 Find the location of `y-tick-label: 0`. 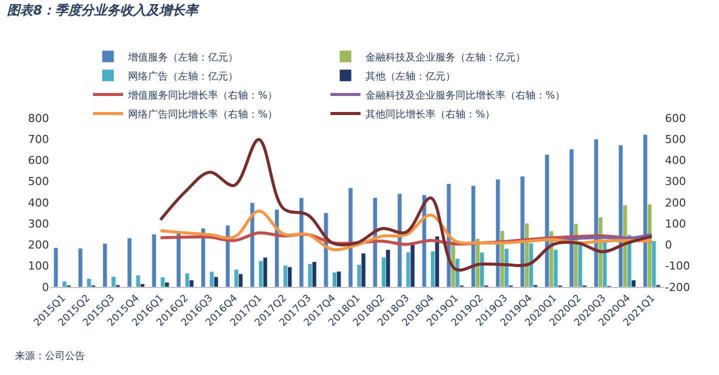

y-tick-label: 0 is located at coordinates (45, 287).